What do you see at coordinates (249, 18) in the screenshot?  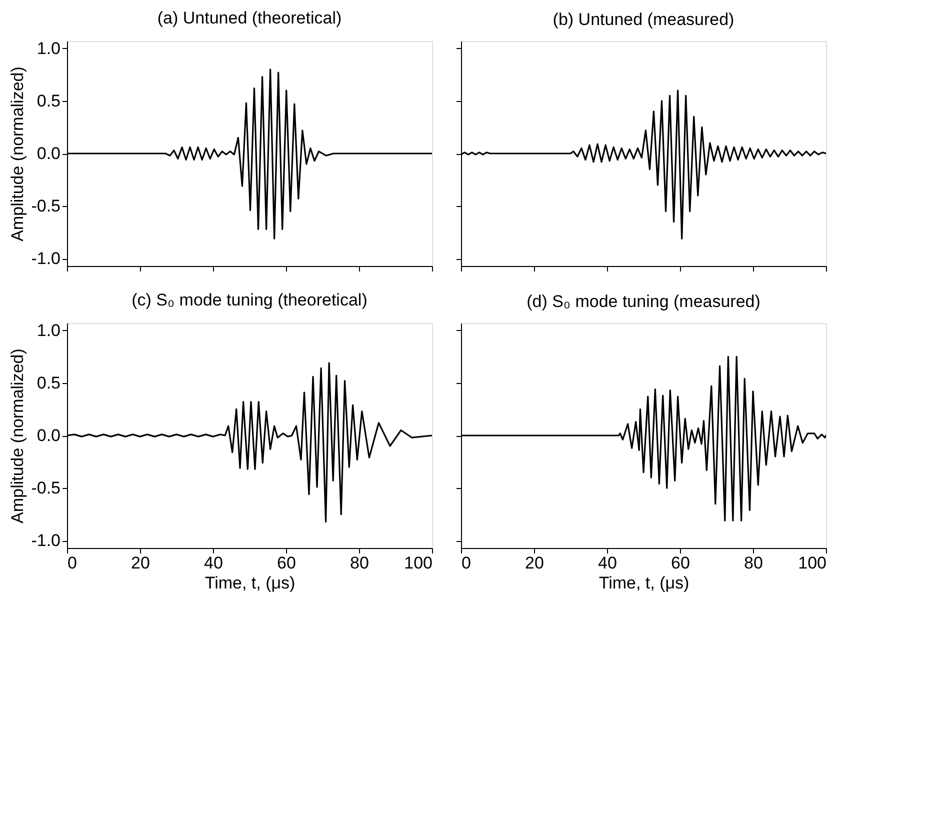 I see `chart-title: (a) Untuned (theoretical)` at bounding box center [249, 18].